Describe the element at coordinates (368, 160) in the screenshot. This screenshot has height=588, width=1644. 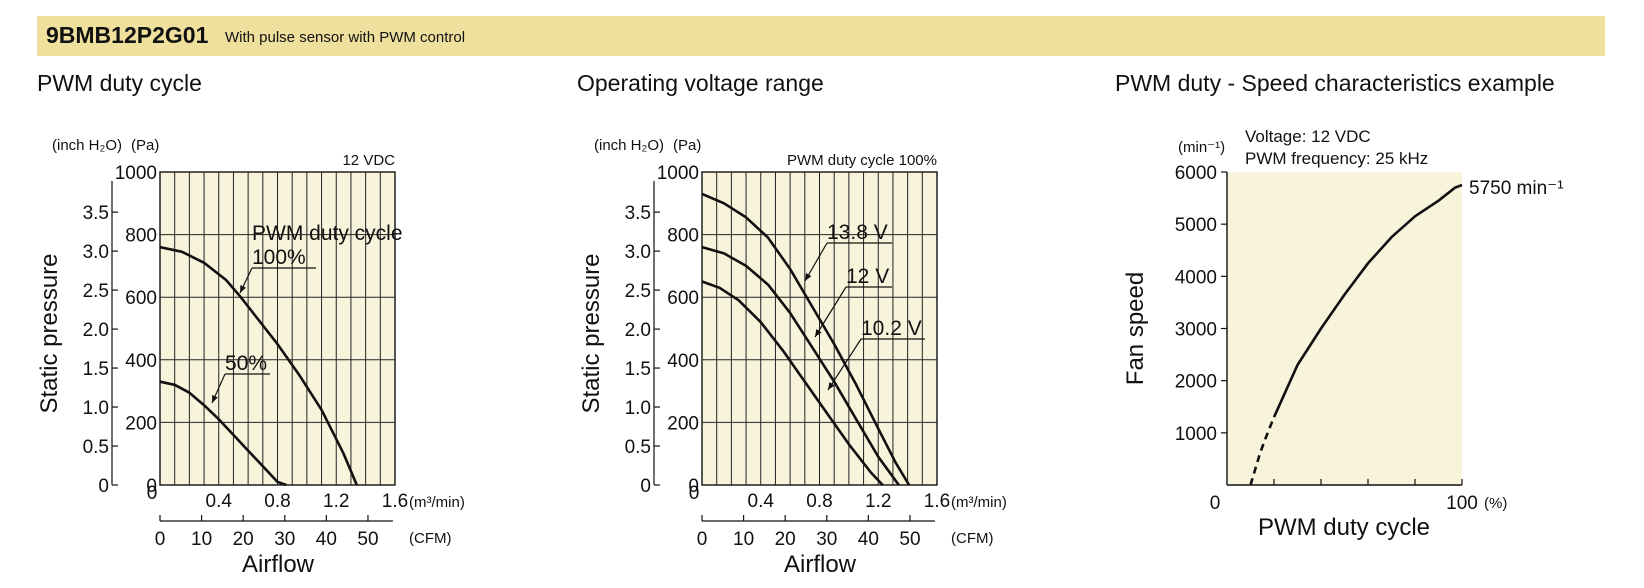
I see `chart1-condition-label: 12 VDC` at that location.